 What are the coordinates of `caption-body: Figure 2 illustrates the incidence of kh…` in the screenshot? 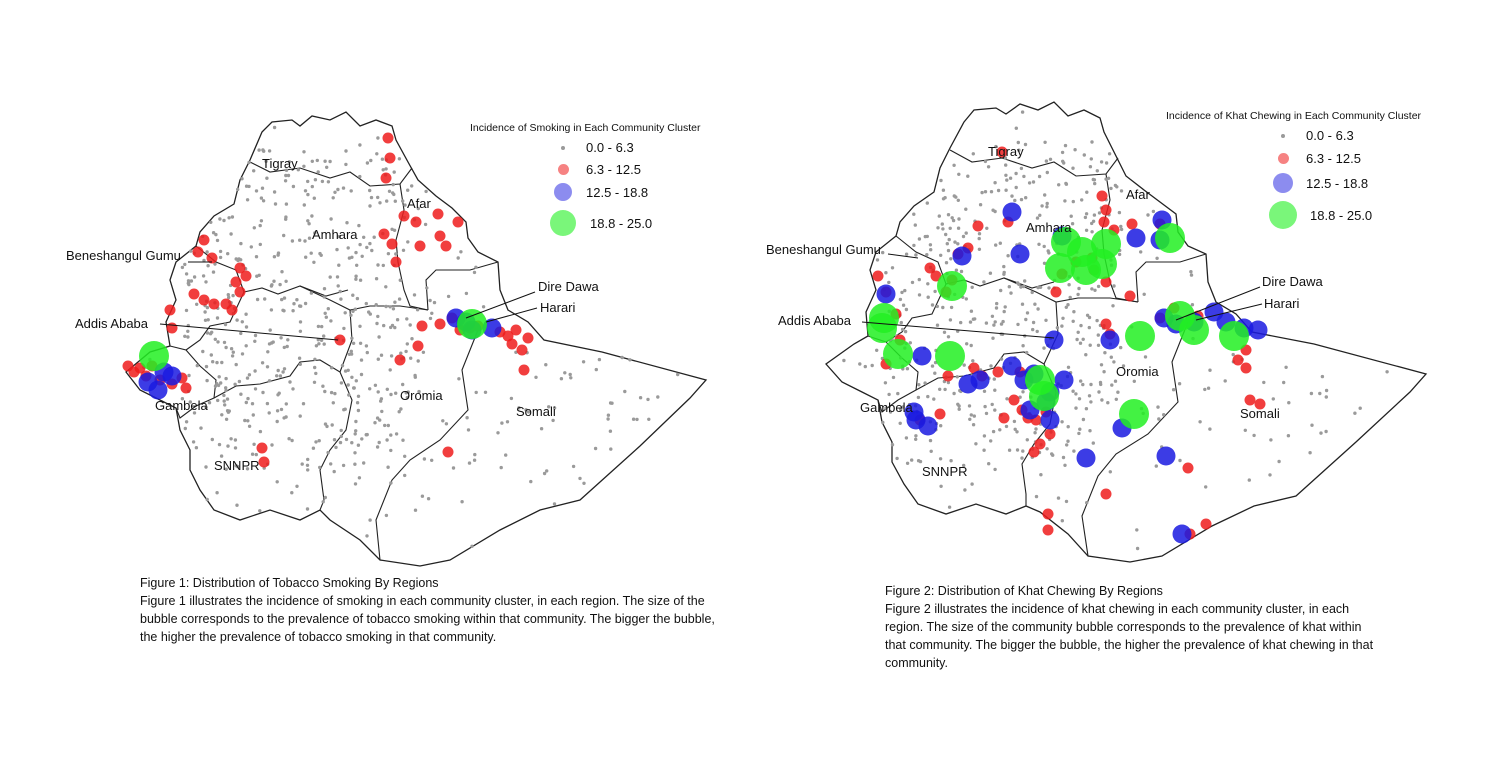 It's located at (1129, 636).